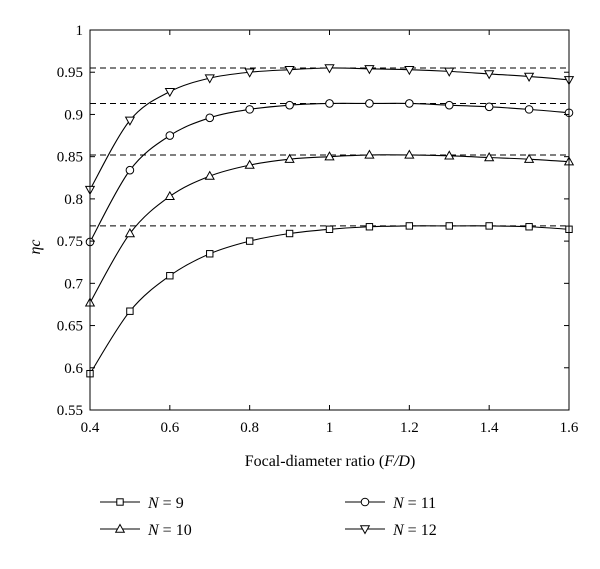 This screenshot has width=600, height=569. Describe the element at coordinates (90, 428) in the screenshot. I see `x-tick-label: 0.4` at that location.